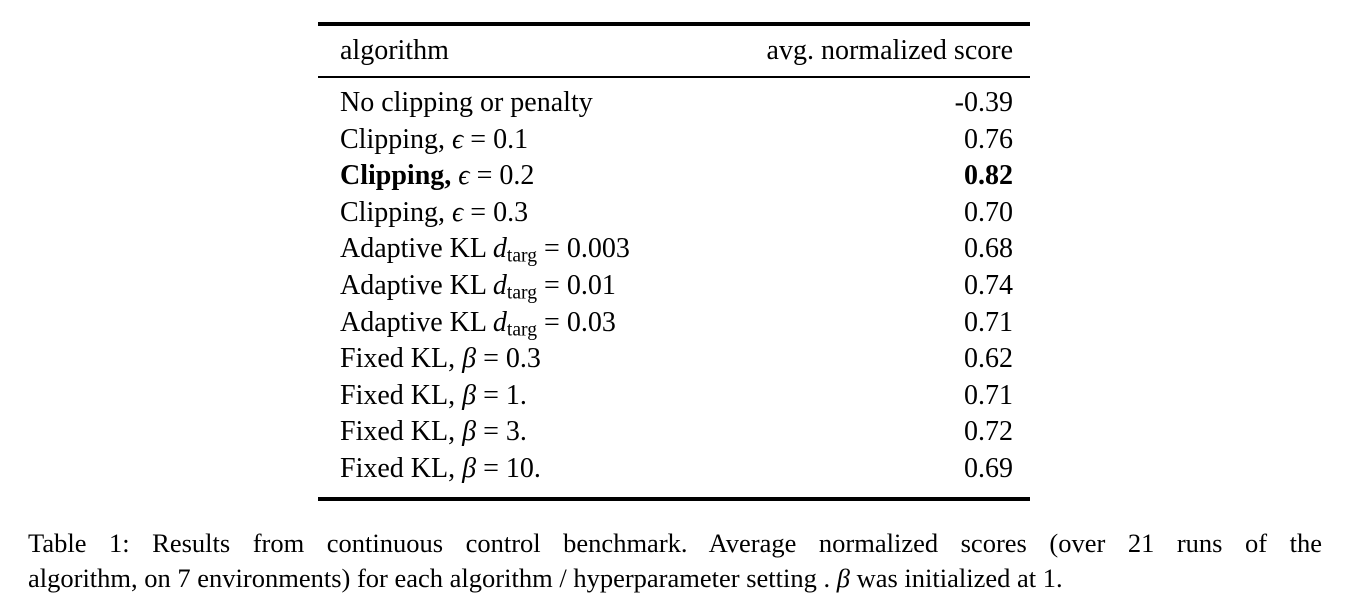 This screenshot has height=601, width=1346. I want to click on table-row: Adaptive KL dtarg = 0.01 0.74, so click(676, 286).